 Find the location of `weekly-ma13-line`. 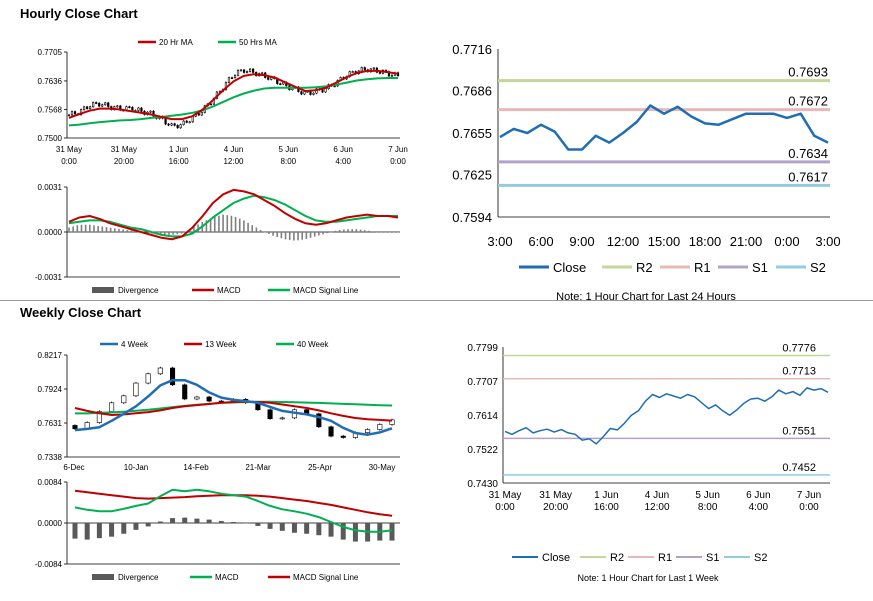

weekly-ma13-line is located at coordinates (233, 411).